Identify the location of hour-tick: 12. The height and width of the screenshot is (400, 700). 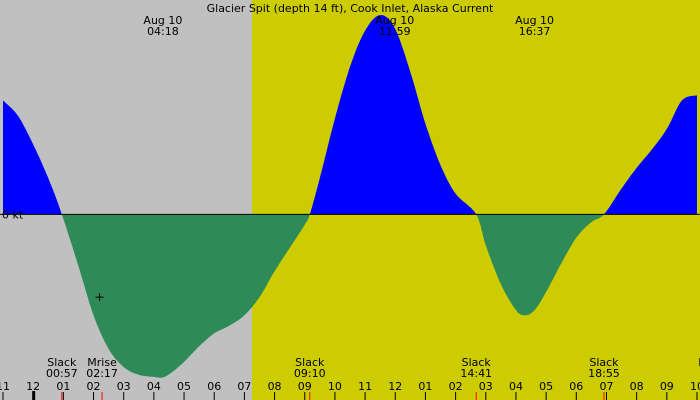
(395, 390).